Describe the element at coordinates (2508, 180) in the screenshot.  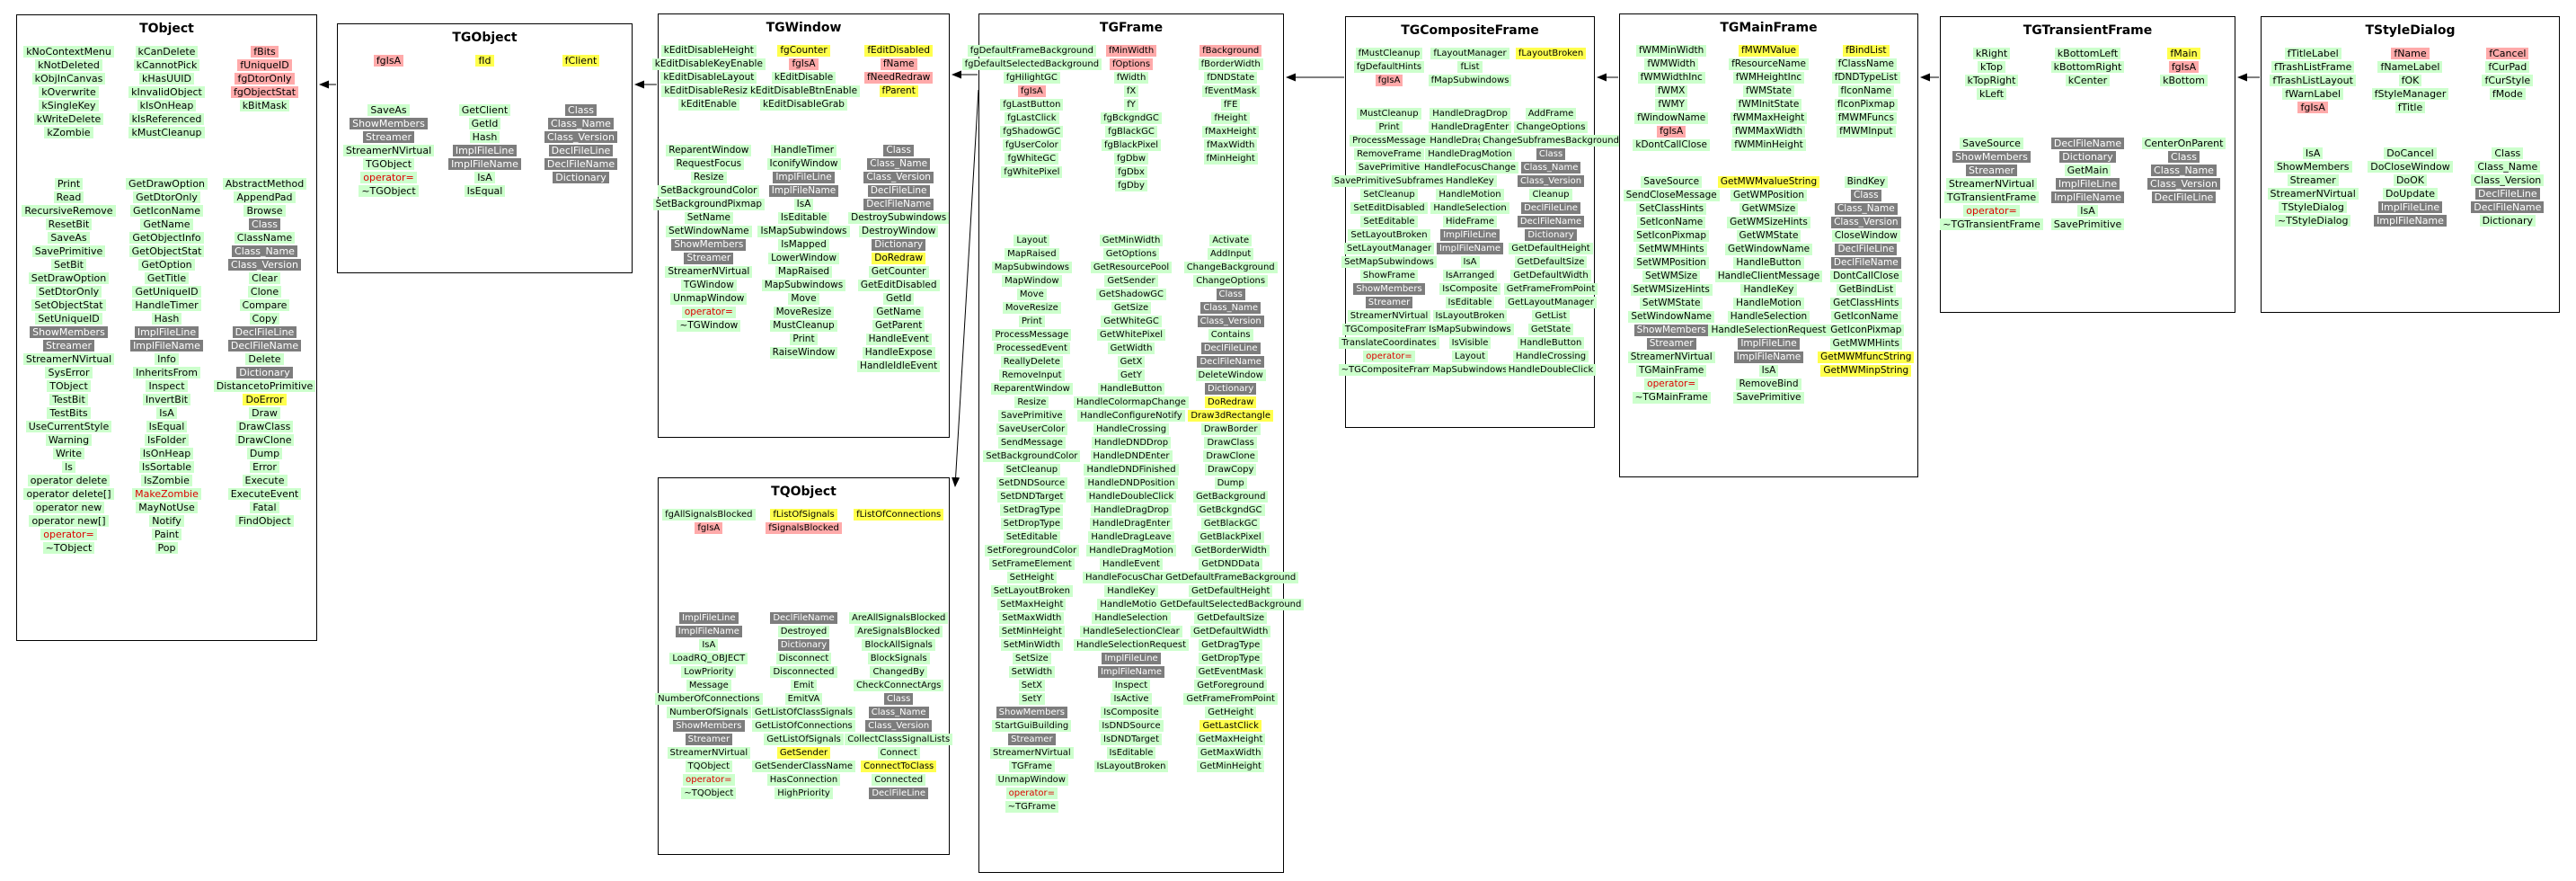
I see `method-item: Class_Version` at that location.